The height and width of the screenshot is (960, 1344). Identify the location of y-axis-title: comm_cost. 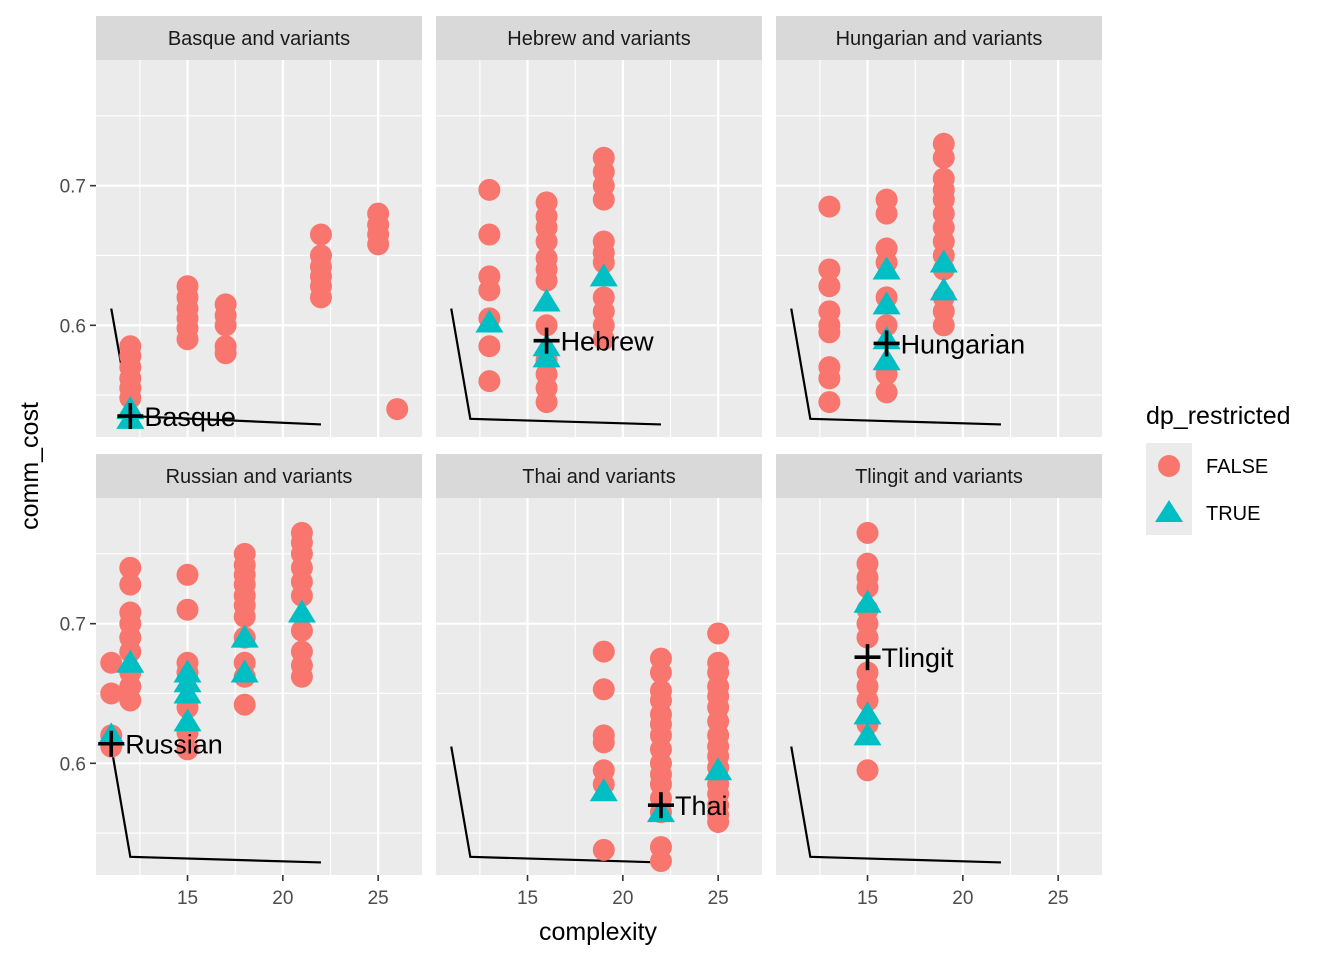
(30, 466).